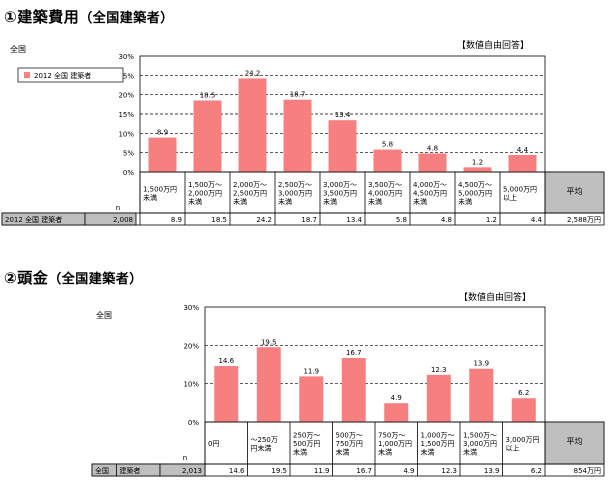 The image size is (615, 492). I want to click on chart2-category-label: 0円, so click(213, 444).